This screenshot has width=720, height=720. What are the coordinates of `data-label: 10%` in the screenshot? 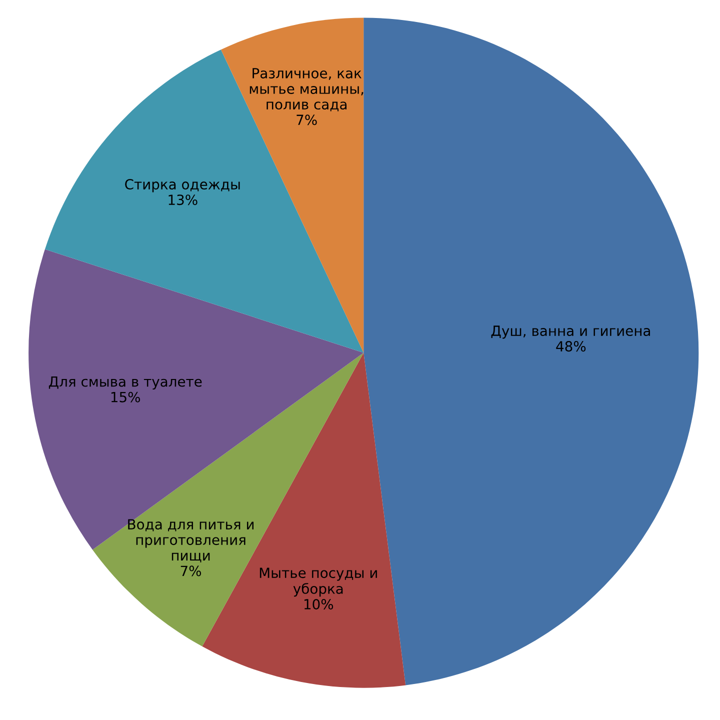 It's located at (319, 604).